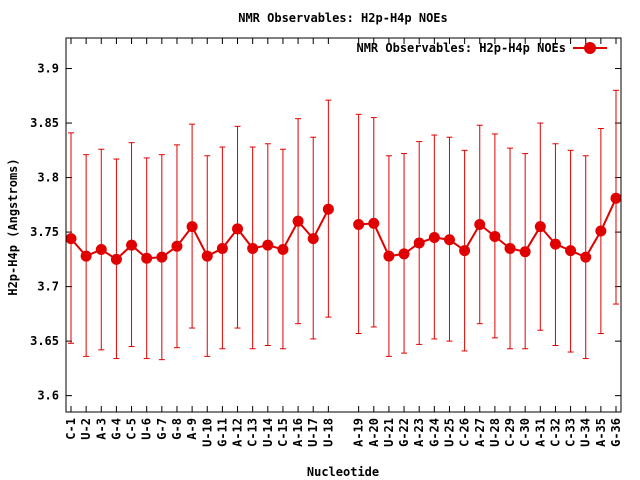  I want to click on x-tick-label: G-8, so click(177, 429).